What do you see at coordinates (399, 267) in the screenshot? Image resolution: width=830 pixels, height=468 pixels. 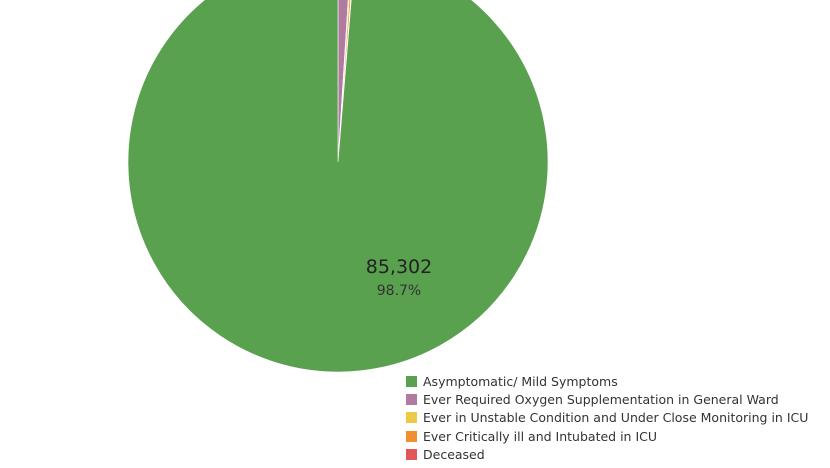 I see `slice-value-label: 85,302` at bounding box center [399, 267].